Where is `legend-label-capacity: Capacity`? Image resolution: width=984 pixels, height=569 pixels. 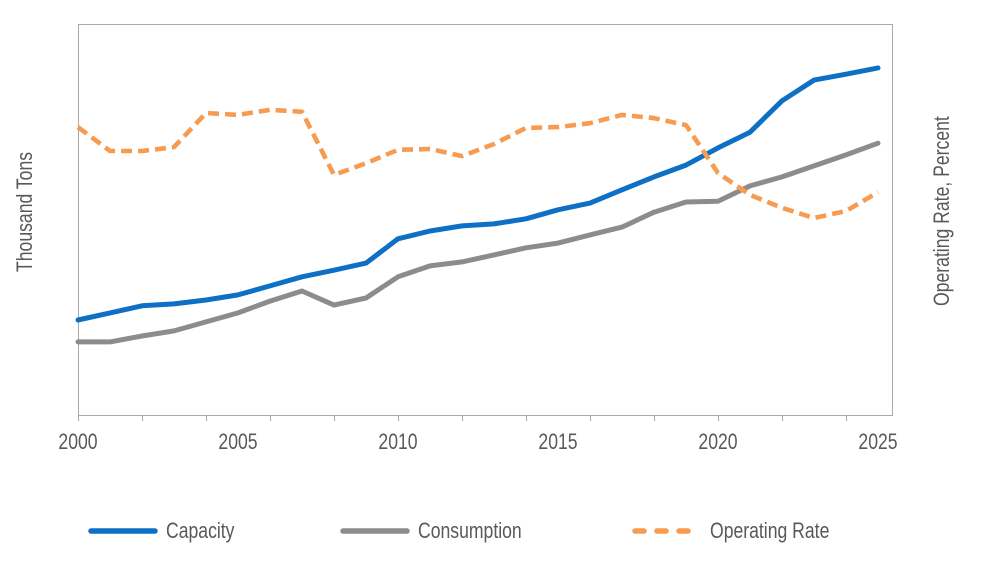 legend-label-capacity: Capacity is located at coordinates (200, 530).